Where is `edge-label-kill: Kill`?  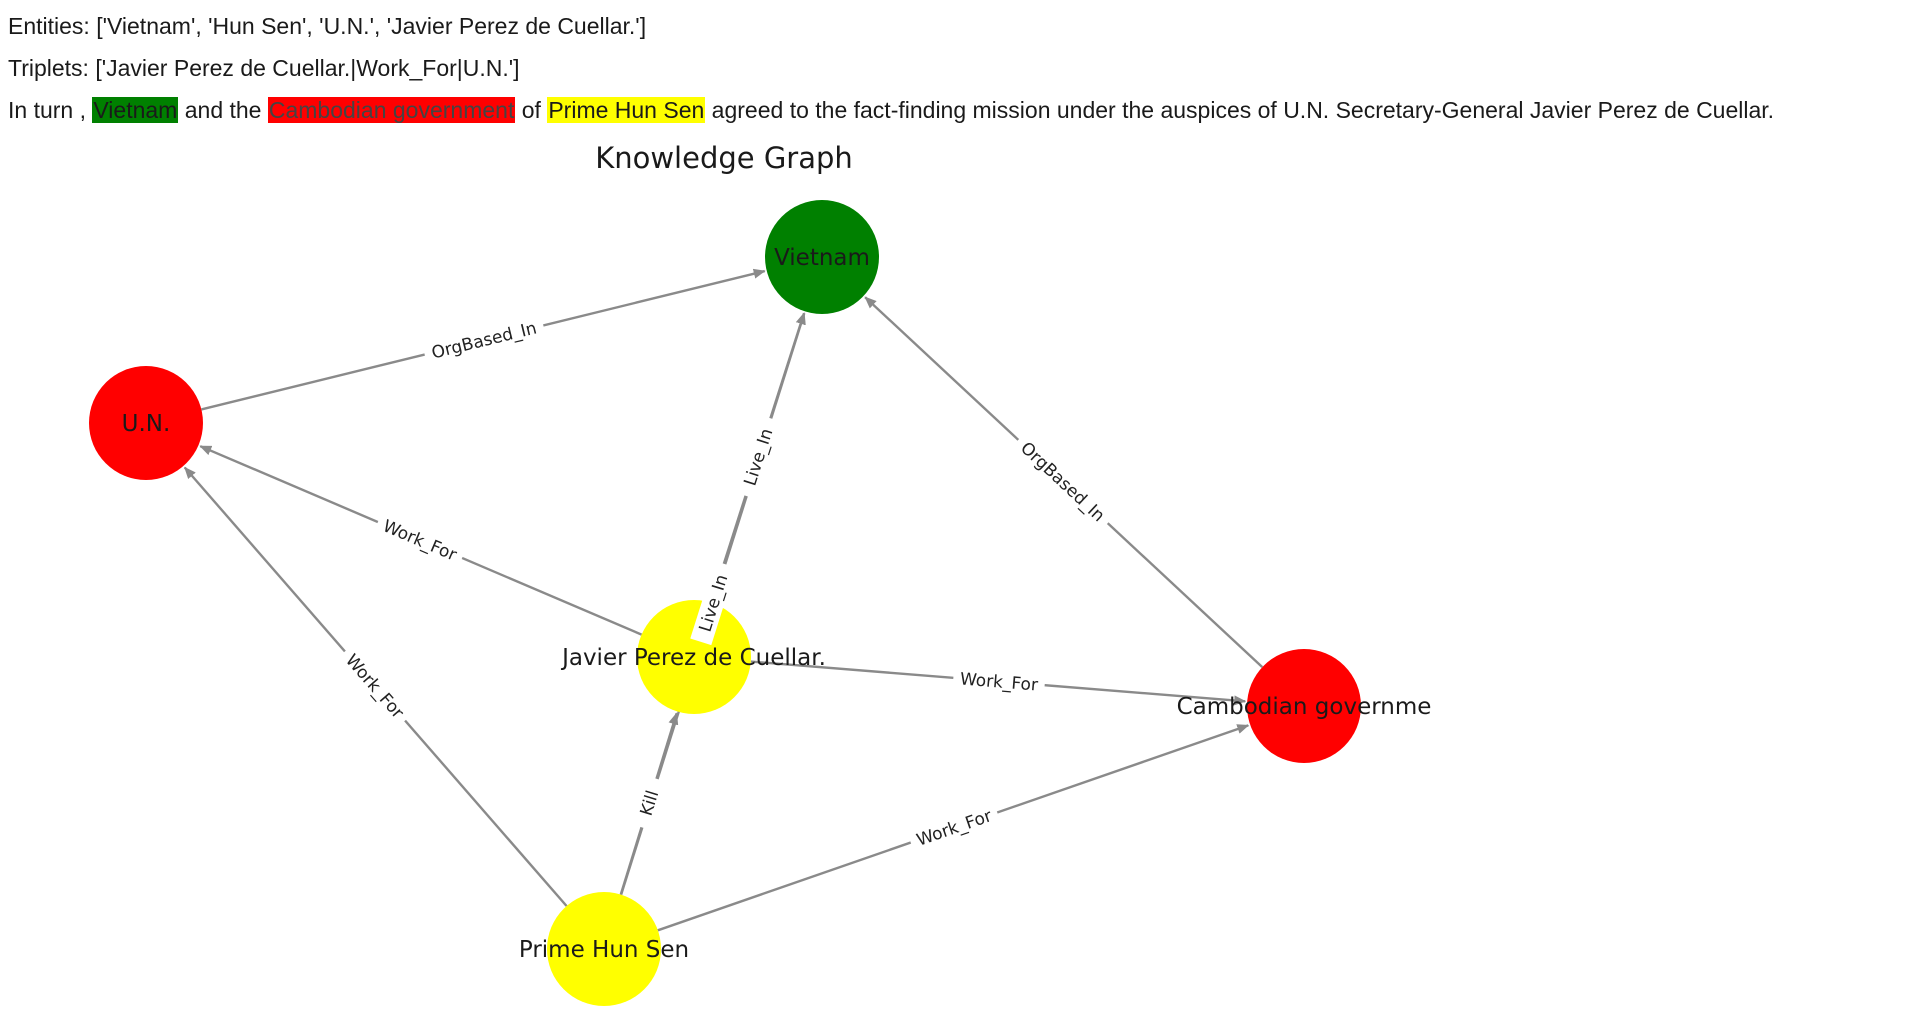
edge-label-kill: Kill is located at coordinates (649, 803).